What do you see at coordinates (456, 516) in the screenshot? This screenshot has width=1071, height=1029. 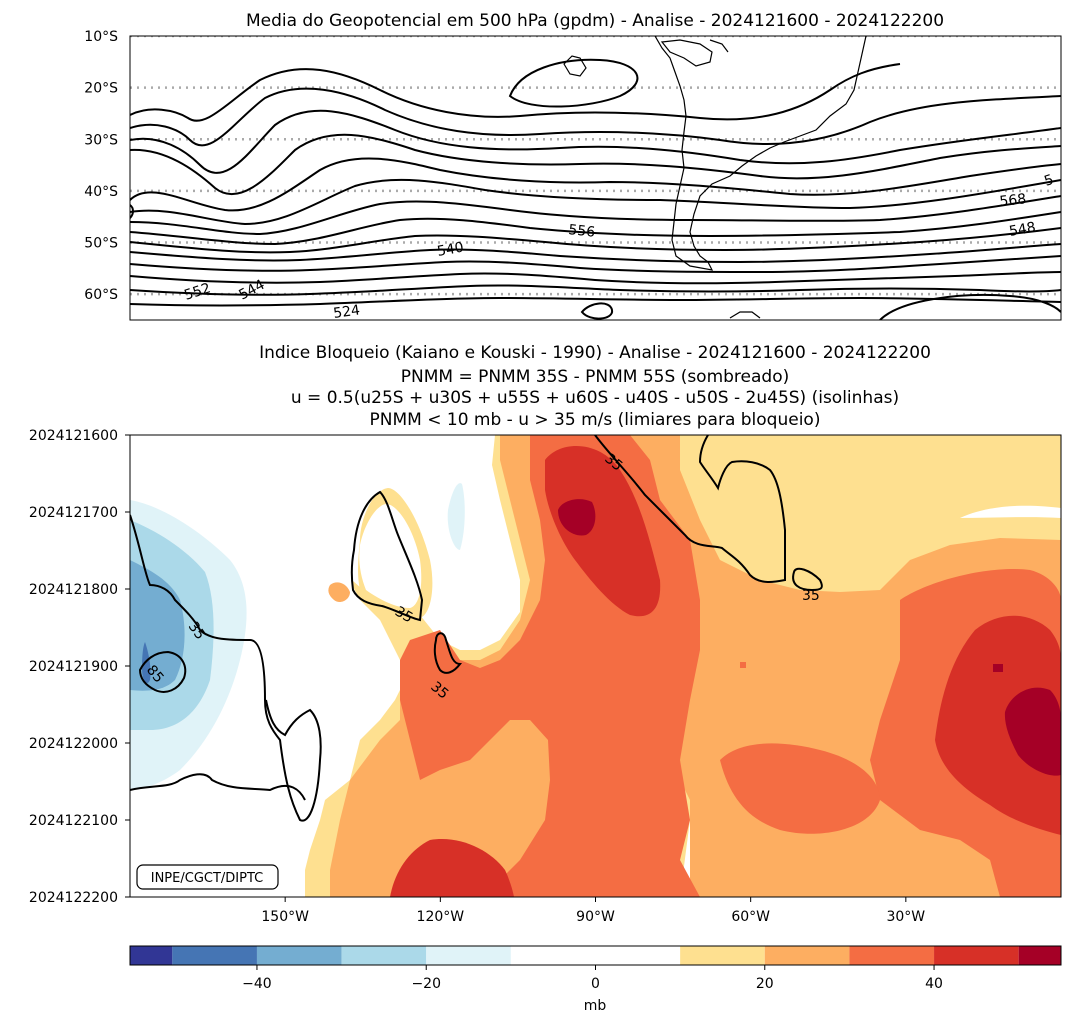 I see `fill-region-light-blue` at bounding box center [456, 516].